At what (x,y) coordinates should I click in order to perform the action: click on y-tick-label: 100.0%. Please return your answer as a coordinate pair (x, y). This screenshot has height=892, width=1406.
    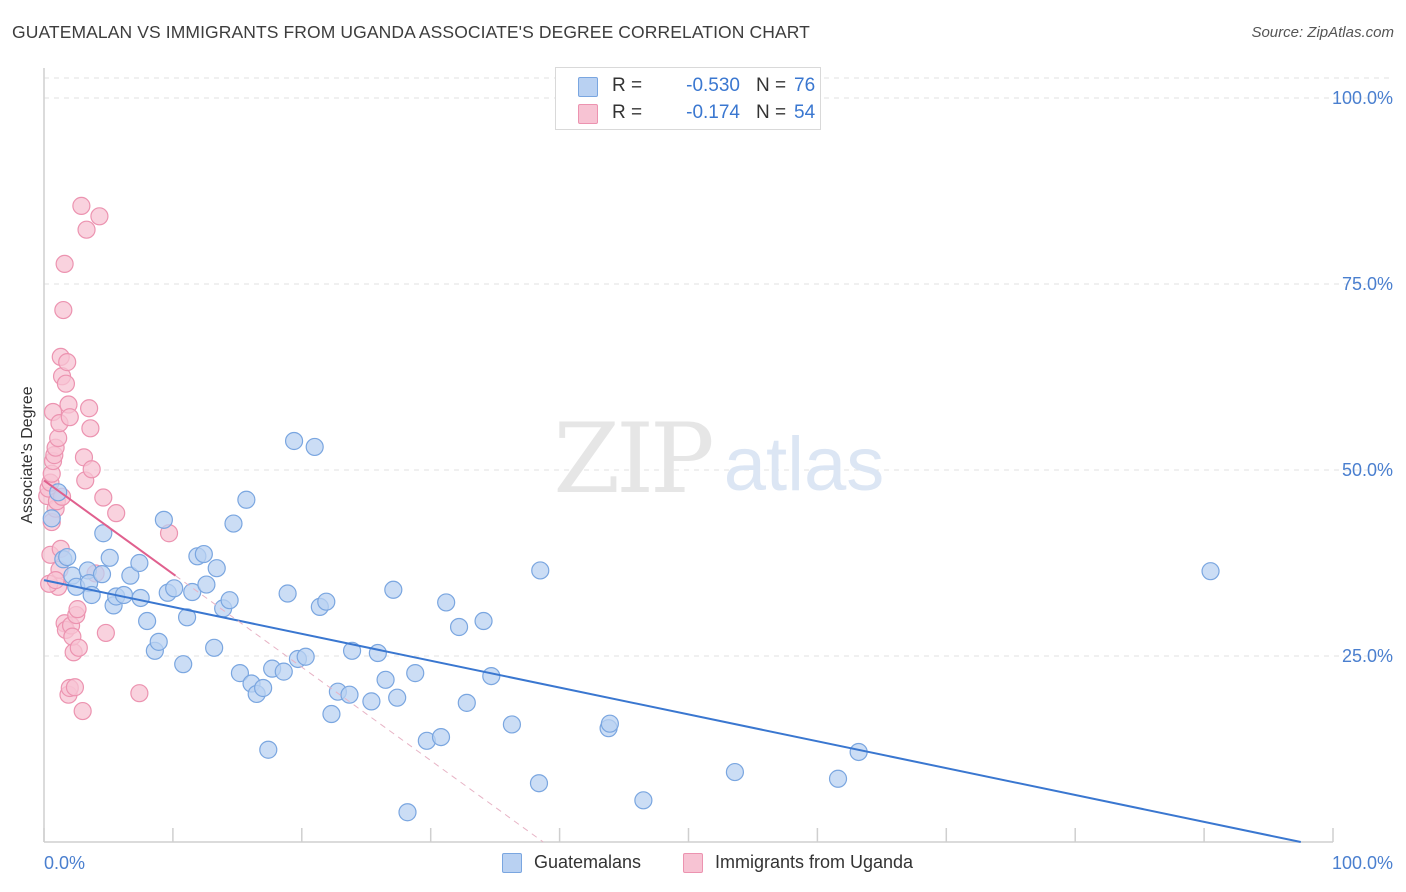
    Looking at the image, I should click on (1362, 98).